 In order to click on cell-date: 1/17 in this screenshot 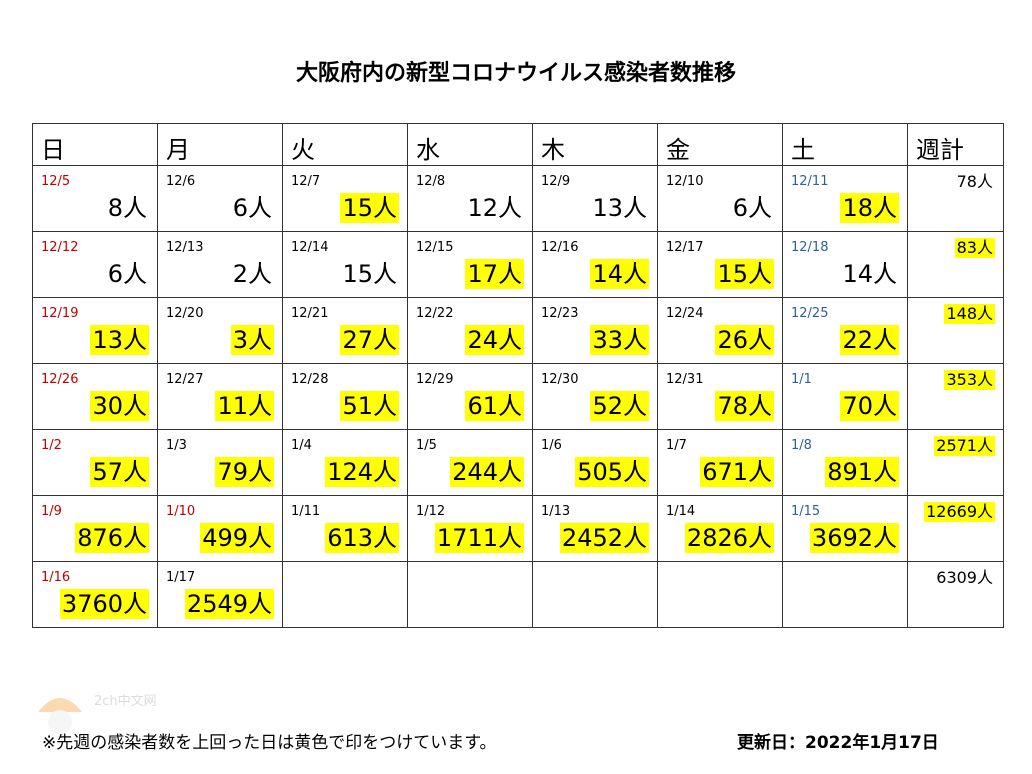, I will do `click(181, 577)`.